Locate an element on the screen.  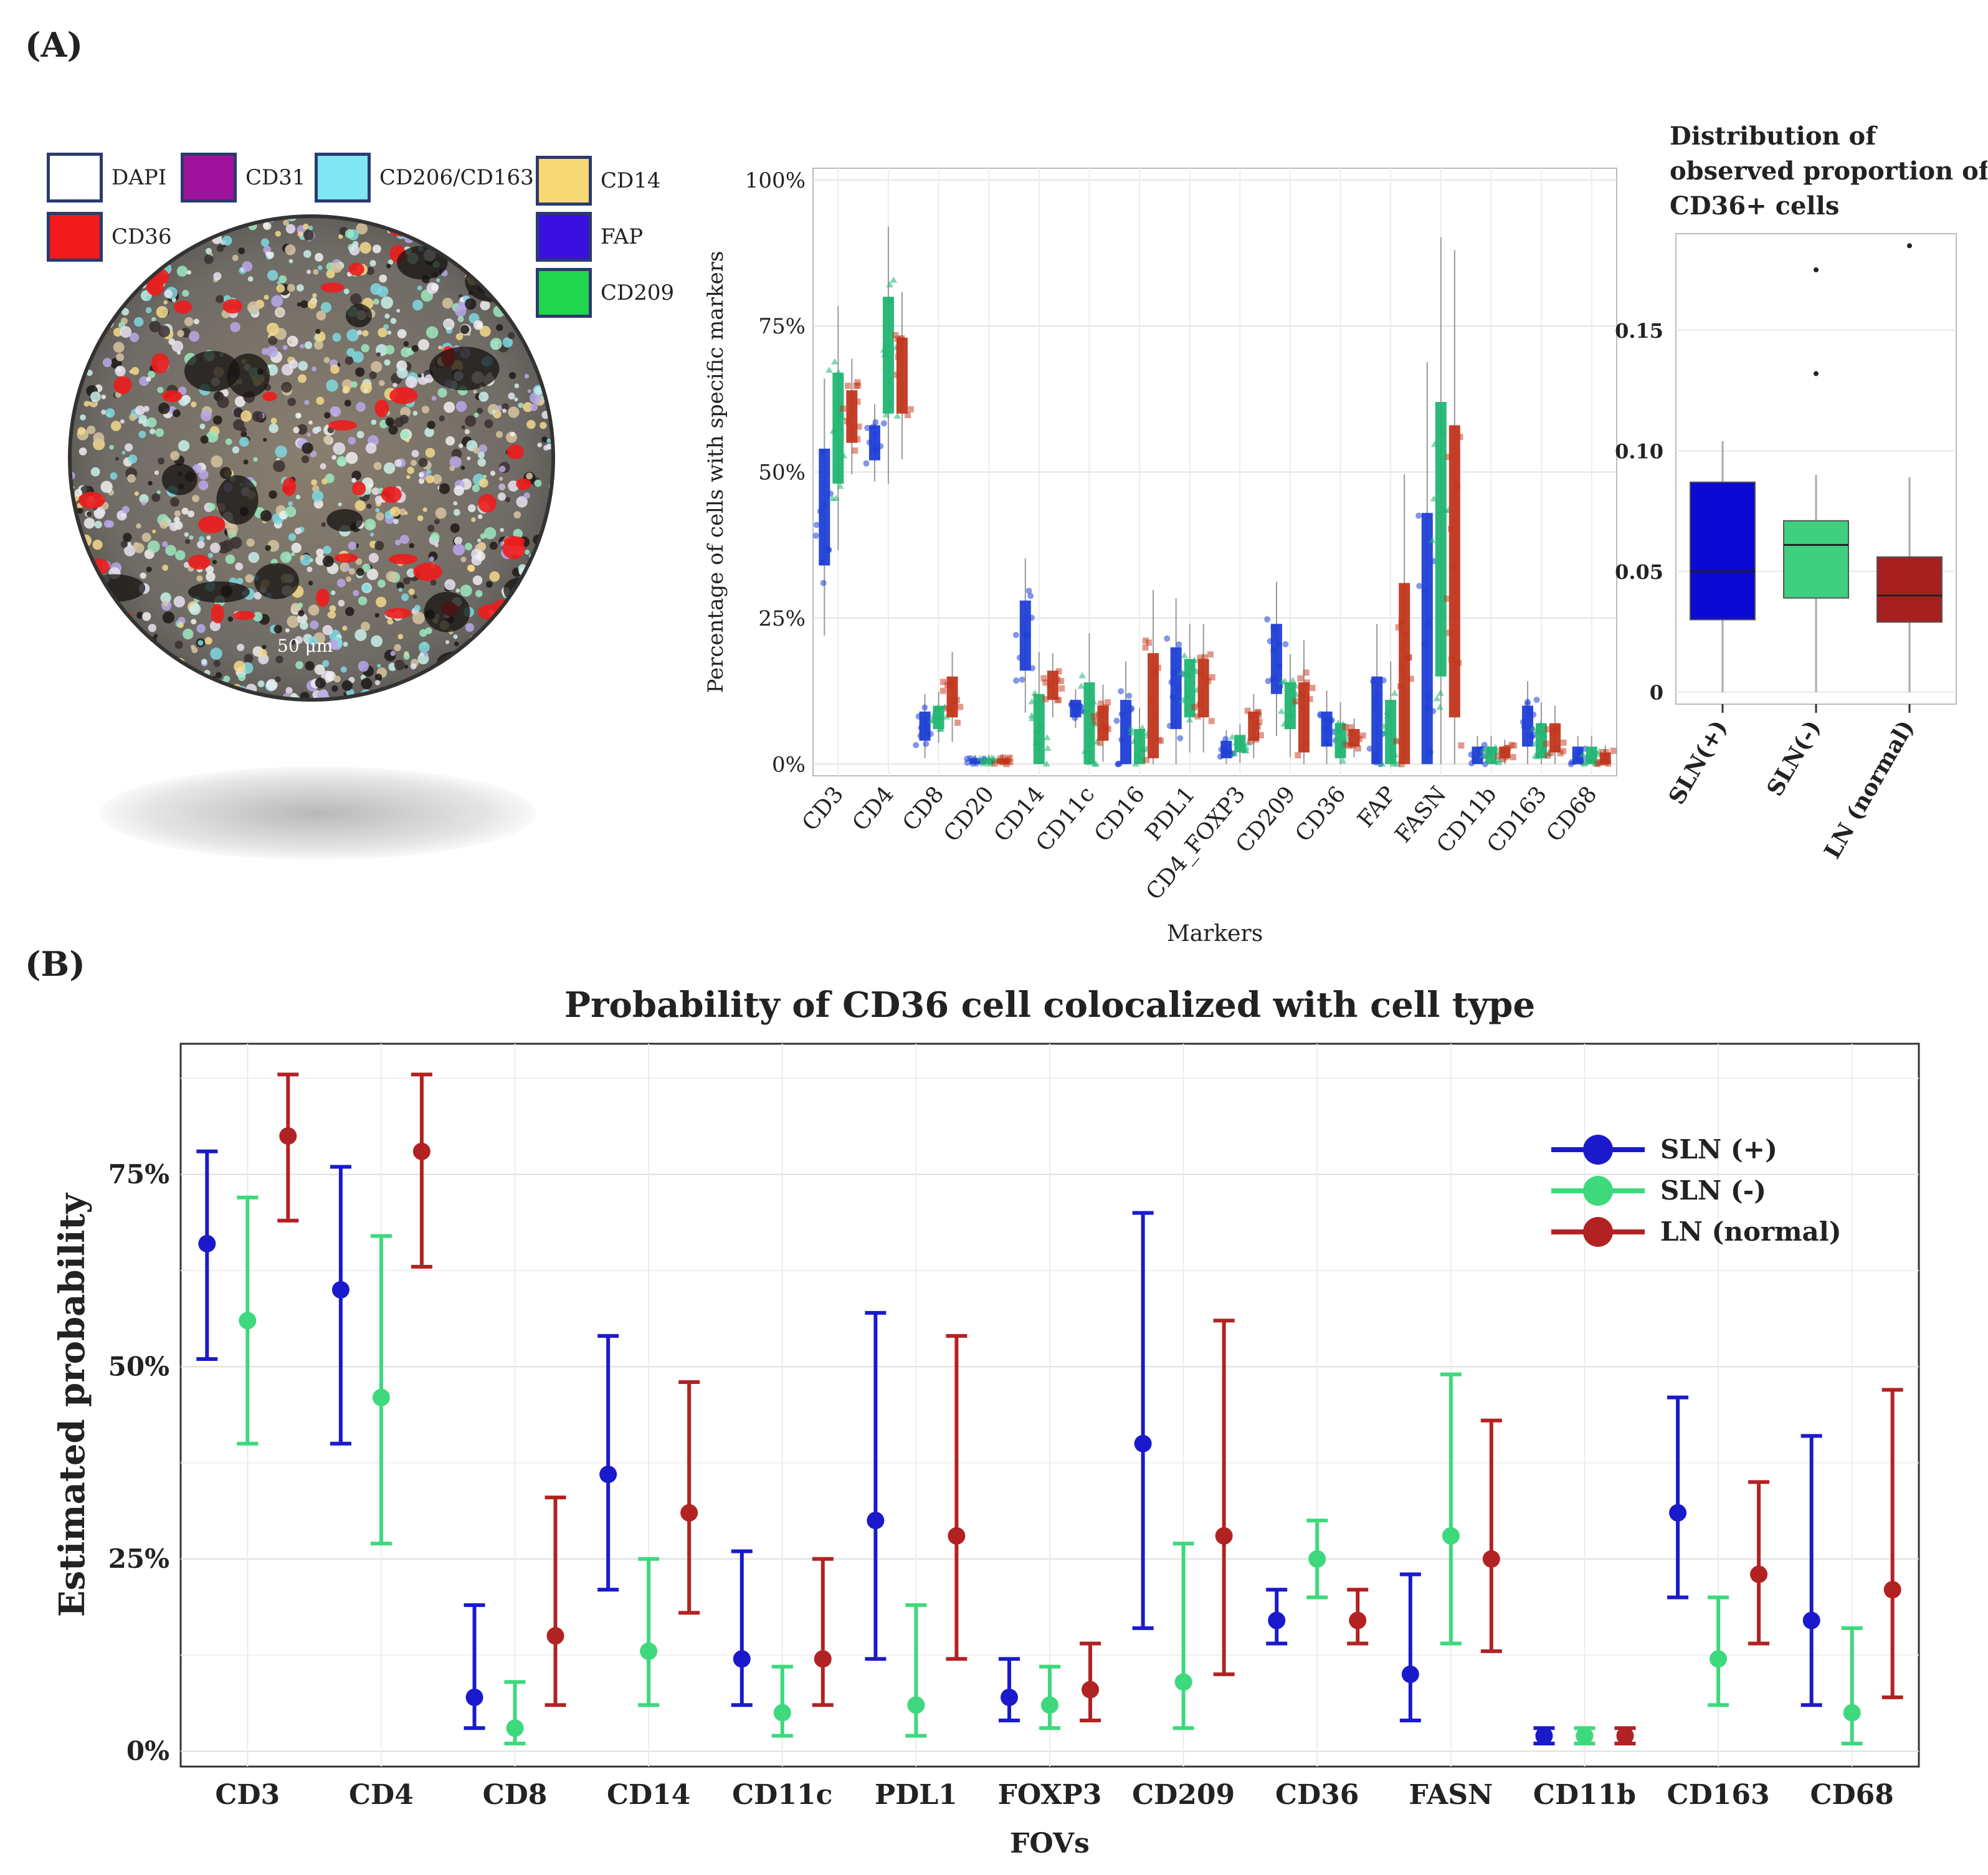
y-tick-label: 100% is located at coordinates (775, 181).